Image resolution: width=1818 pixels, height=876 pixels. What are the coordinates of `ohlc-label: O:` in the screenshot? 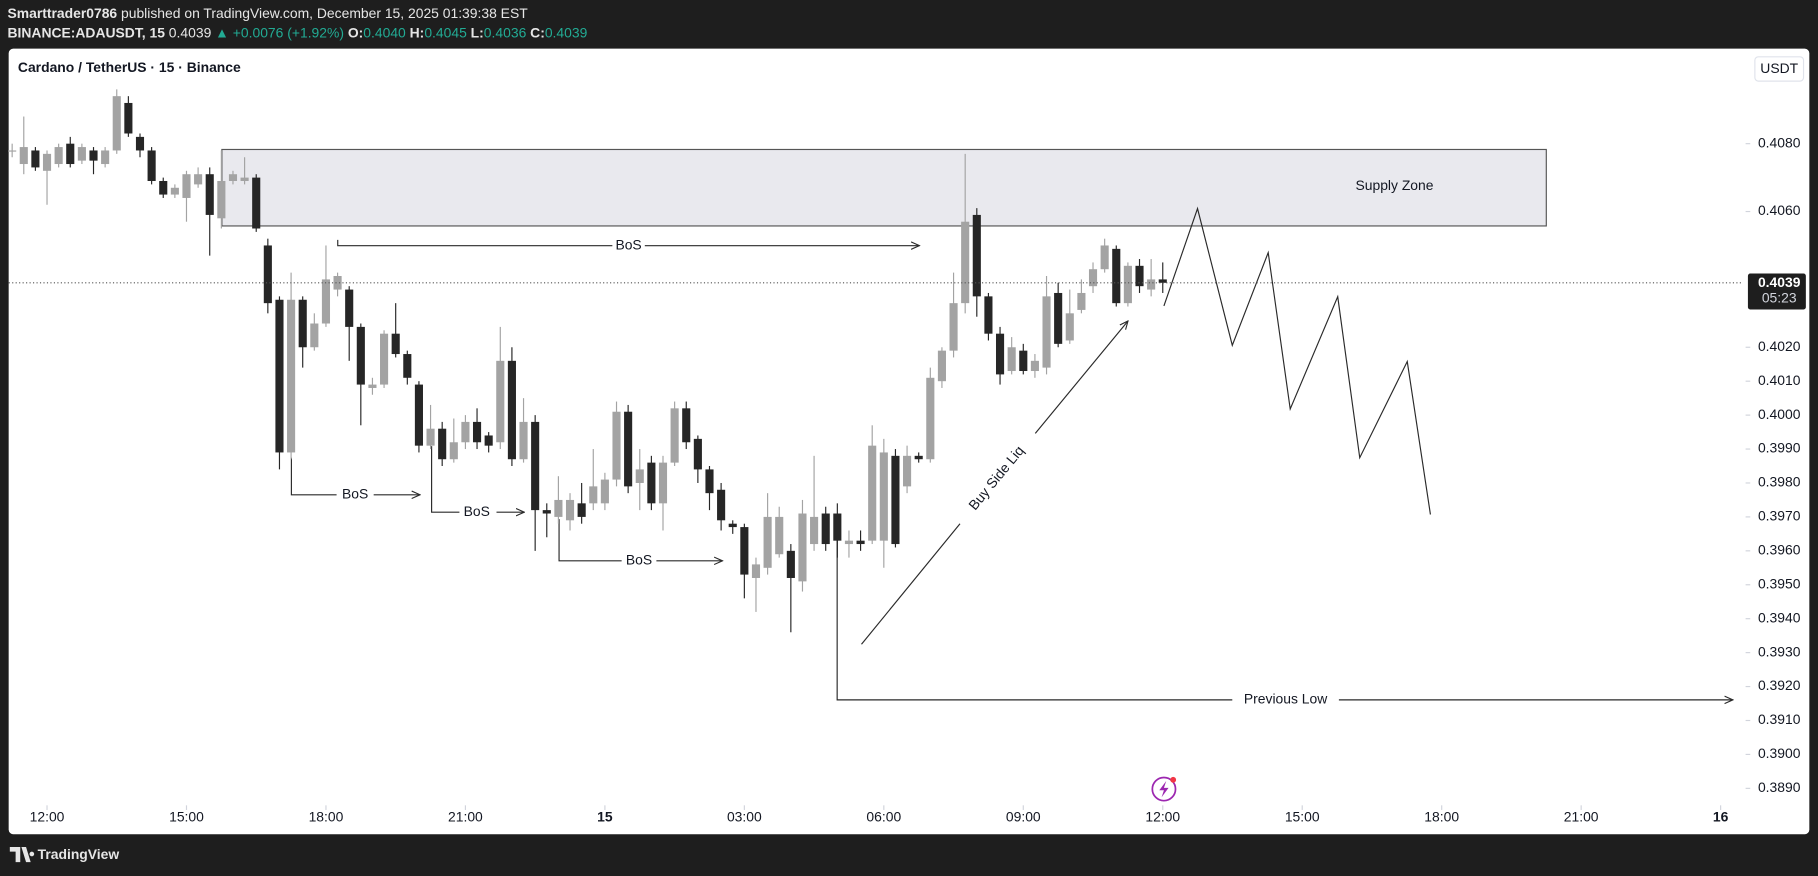 It's located at (355, 32).